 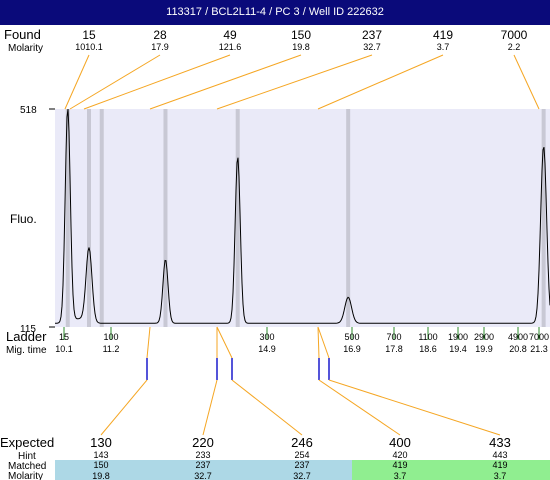 I want to click on found-molarity-label: 121.6, so click(x=230, y=47).